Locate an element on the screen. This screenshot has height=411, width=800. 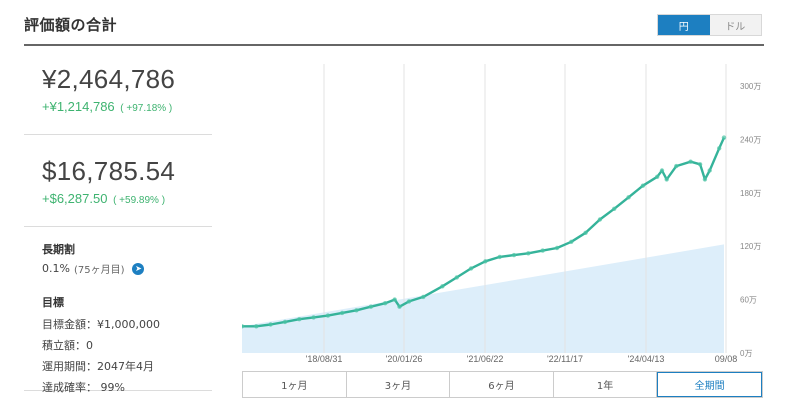
arrow-right-icon: ➤ is located at coordinates (138, 268).